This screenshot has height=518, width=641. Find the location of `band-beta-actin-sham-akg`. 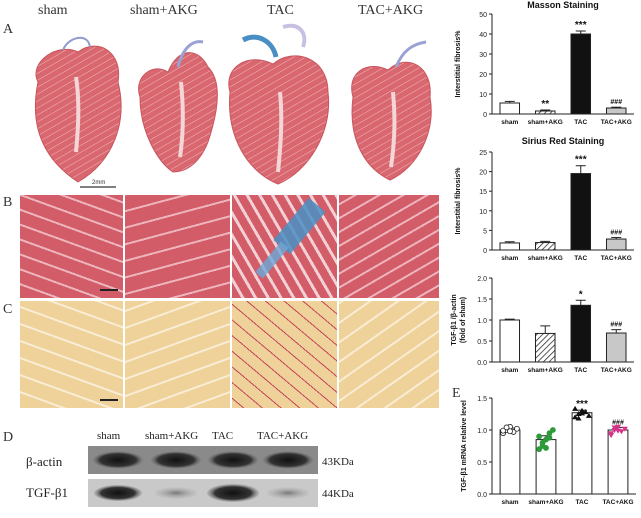

band-beta-actin-sham-akg is located at coordinates (176, 460).